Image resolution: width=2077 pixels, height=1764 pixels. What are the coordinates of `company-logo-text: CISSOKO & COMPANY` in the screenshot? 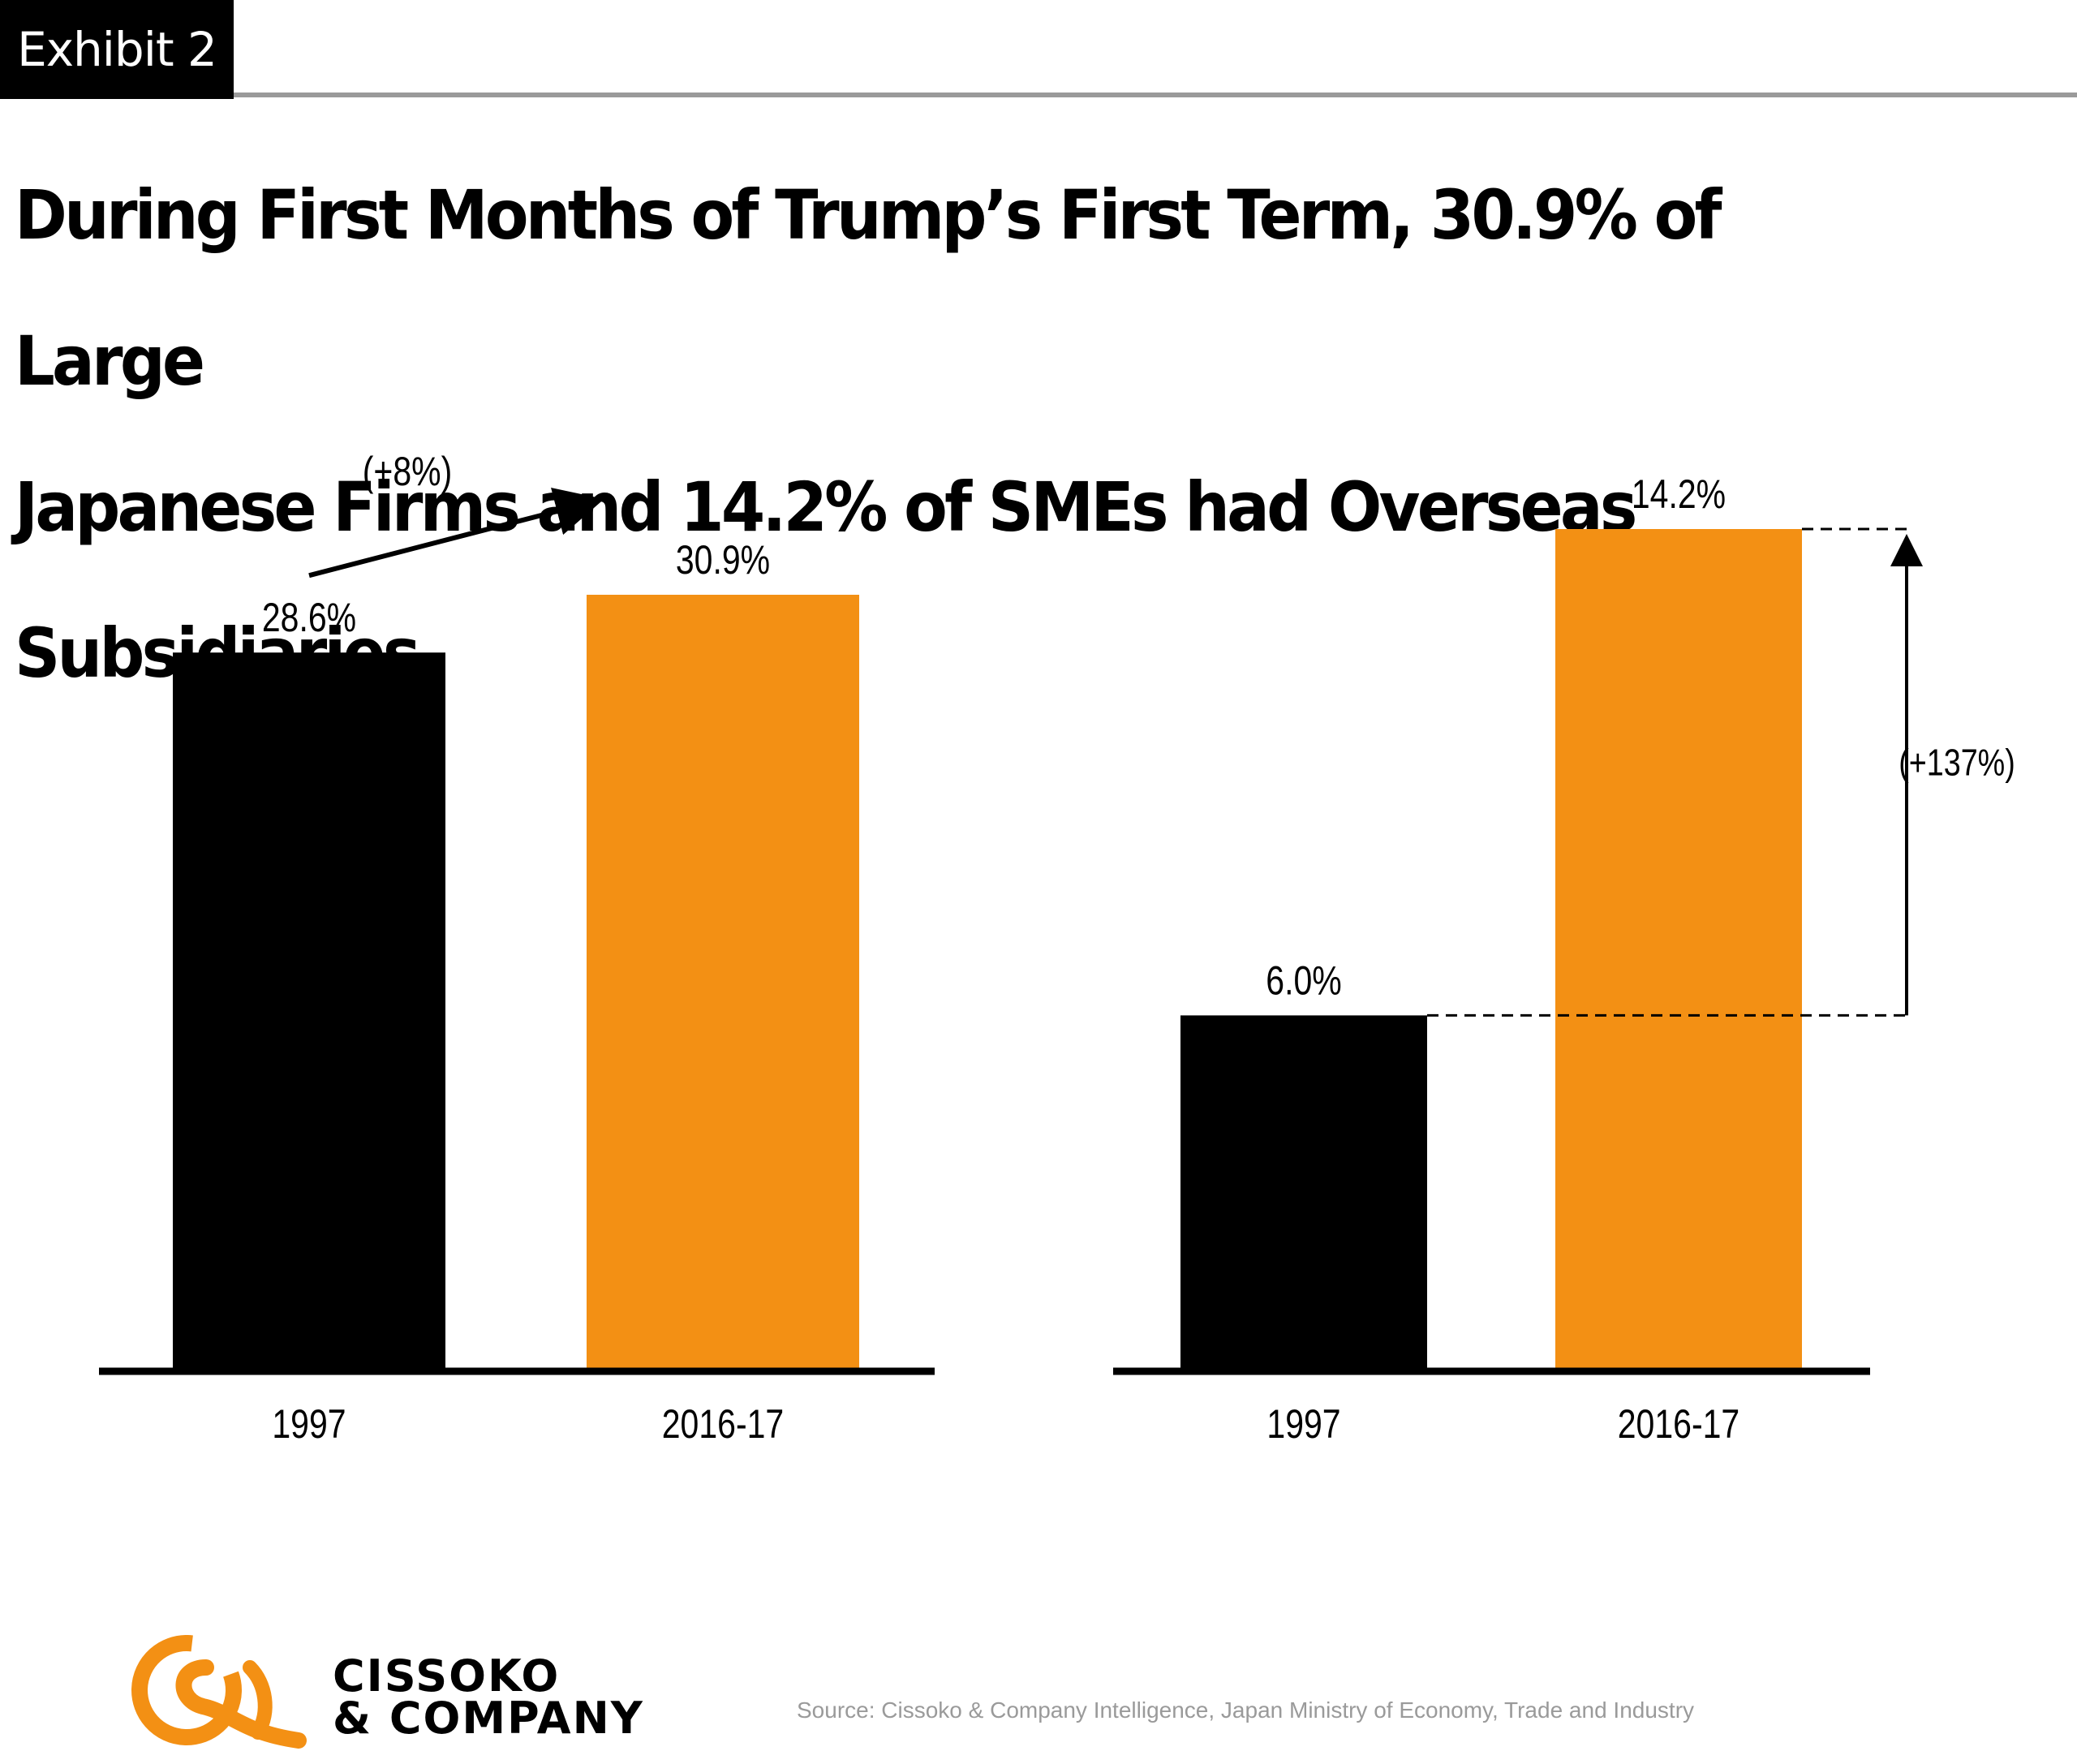 It's located at (488, 1697).